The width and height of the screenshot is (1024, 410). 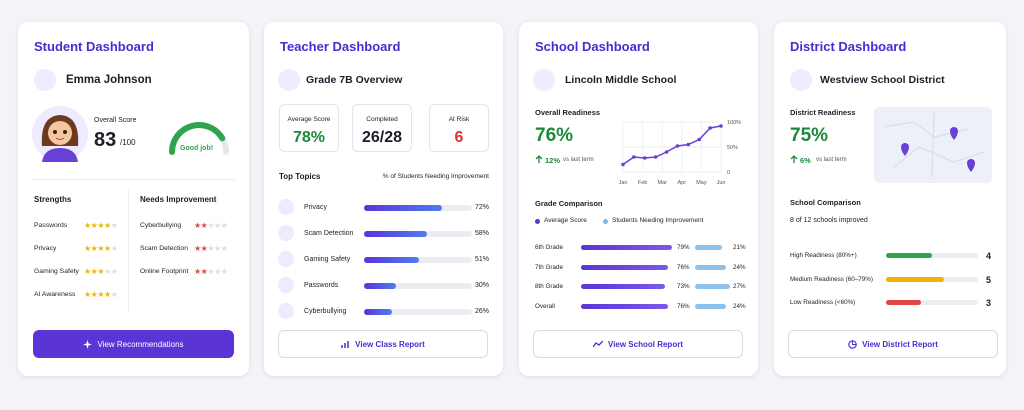 What do you see at coordinates (683, 247) in the screenshot?
I see `bar-label: 79%` at bounding box center [683, 247].